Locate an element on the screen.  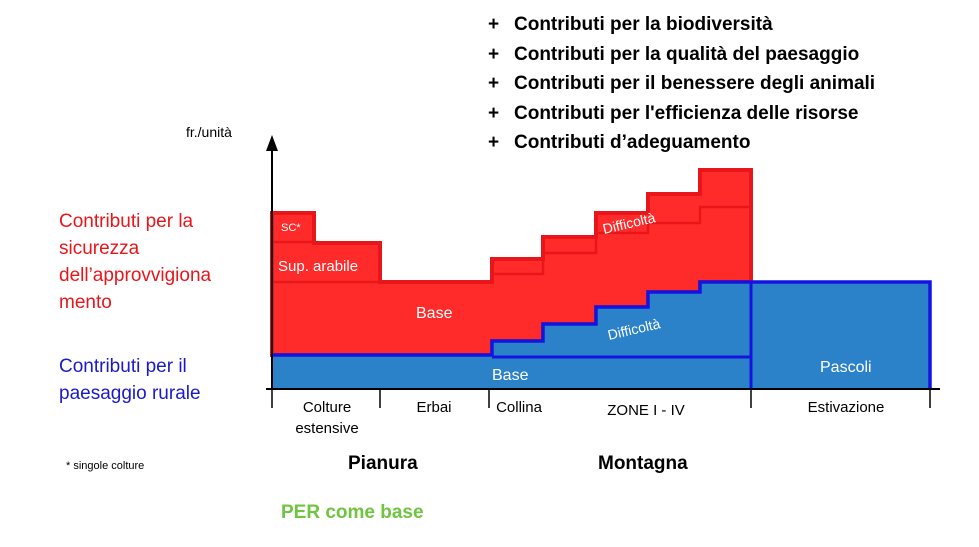
blue-edge-line is located at coordinates (602, 334).